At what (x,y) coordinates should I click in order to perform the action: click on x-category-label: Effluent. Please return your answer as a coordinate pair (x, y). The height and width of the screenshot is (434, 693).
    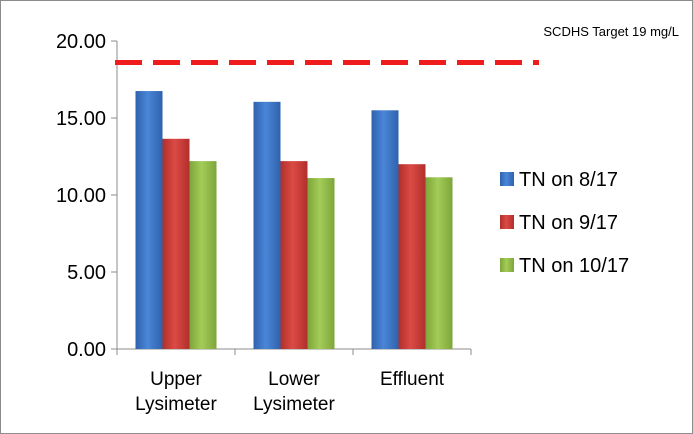
    Looking at the image, I should click on (412, 379).